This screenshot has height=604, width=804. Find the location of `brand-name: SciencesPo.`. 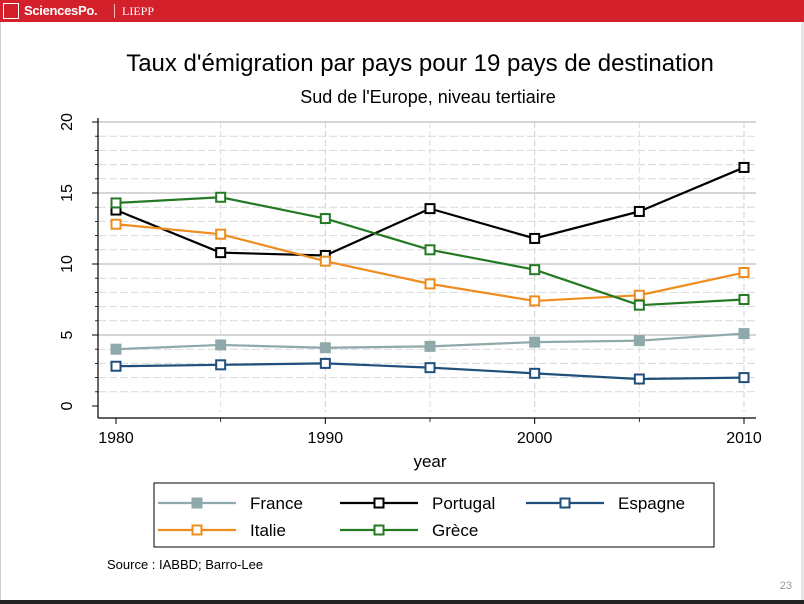

brand-name: SciencesPo. is located at coordinates (61, 10).